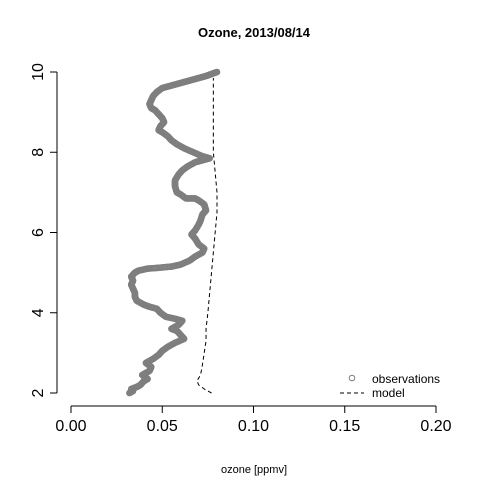 This screenshot has height=480, width=480. What do you see at coordinates (38, 72) in the screenshot?
I see `y-tick-label: 10` at bounding box center [38, 72].